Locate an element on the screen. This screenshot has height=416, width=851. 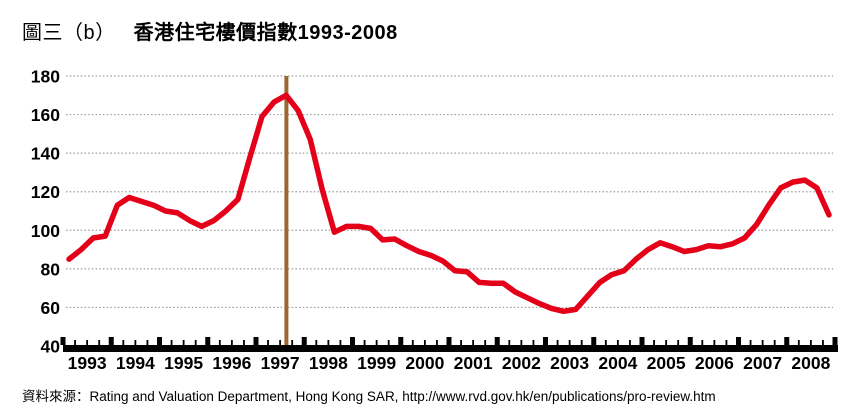
y-axis-label-180: 180 is located at coordinates (45, 77).